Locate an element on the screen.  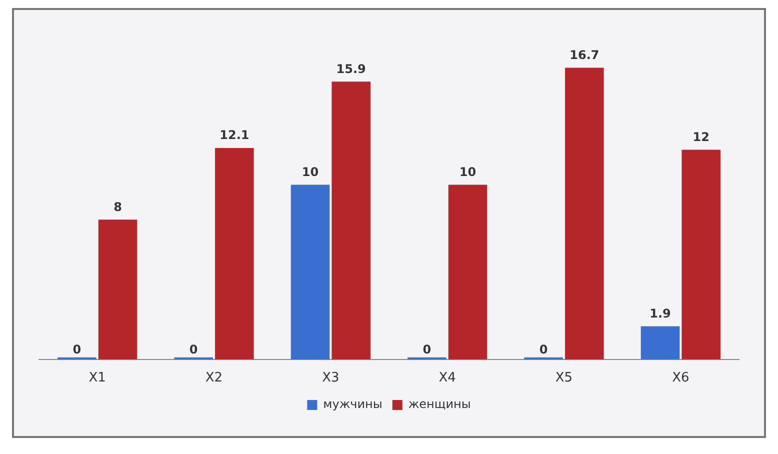
x-tick-label: X2 is located at coordinates (214, 378).